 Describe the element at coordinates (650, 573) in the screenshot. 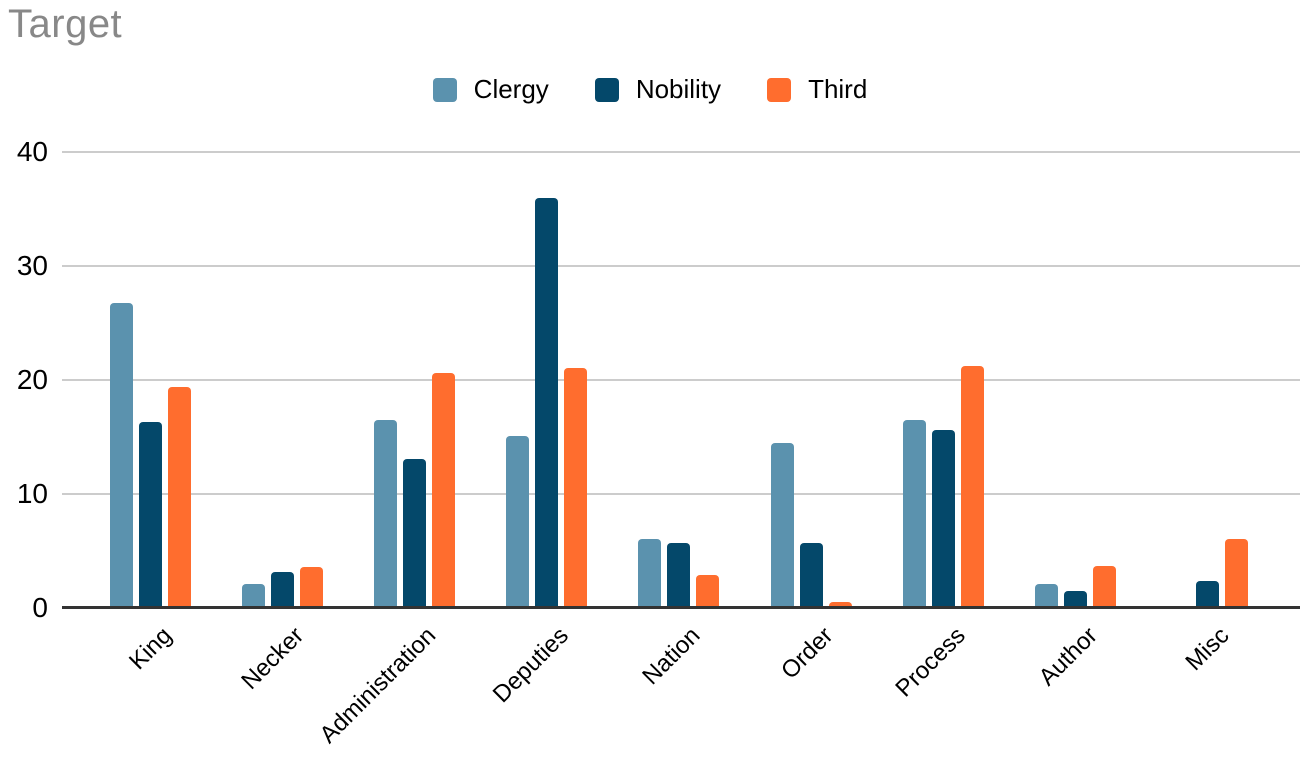

I see `bar-nation-clergy` at that location.